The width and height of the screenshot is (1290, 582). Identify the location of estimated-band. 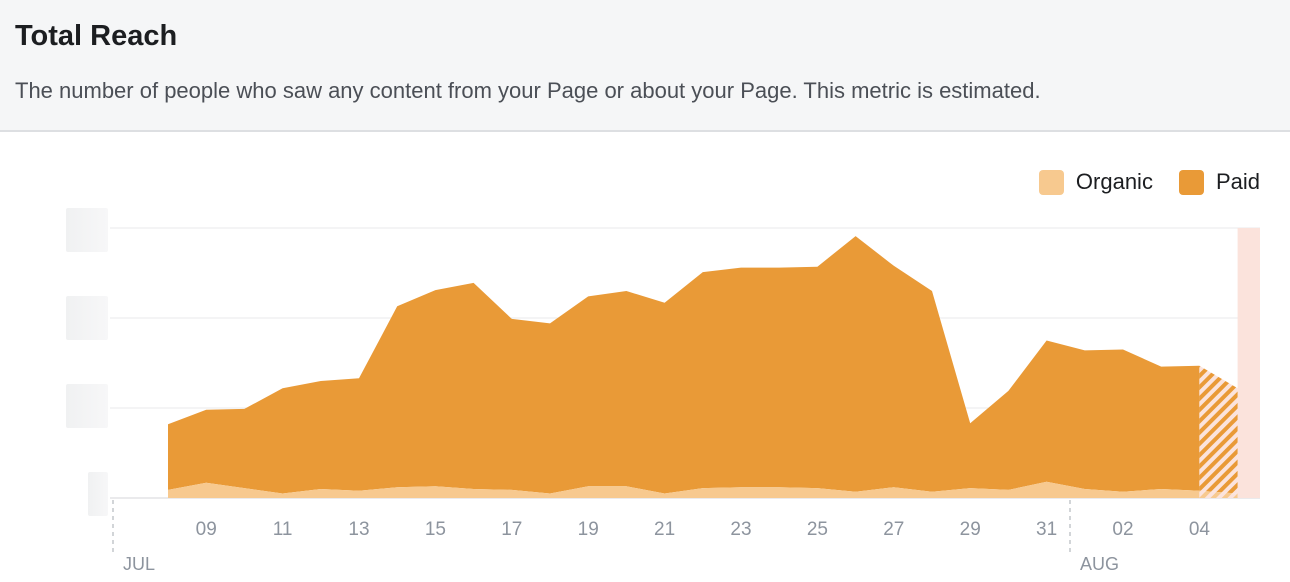
(1248, 363).